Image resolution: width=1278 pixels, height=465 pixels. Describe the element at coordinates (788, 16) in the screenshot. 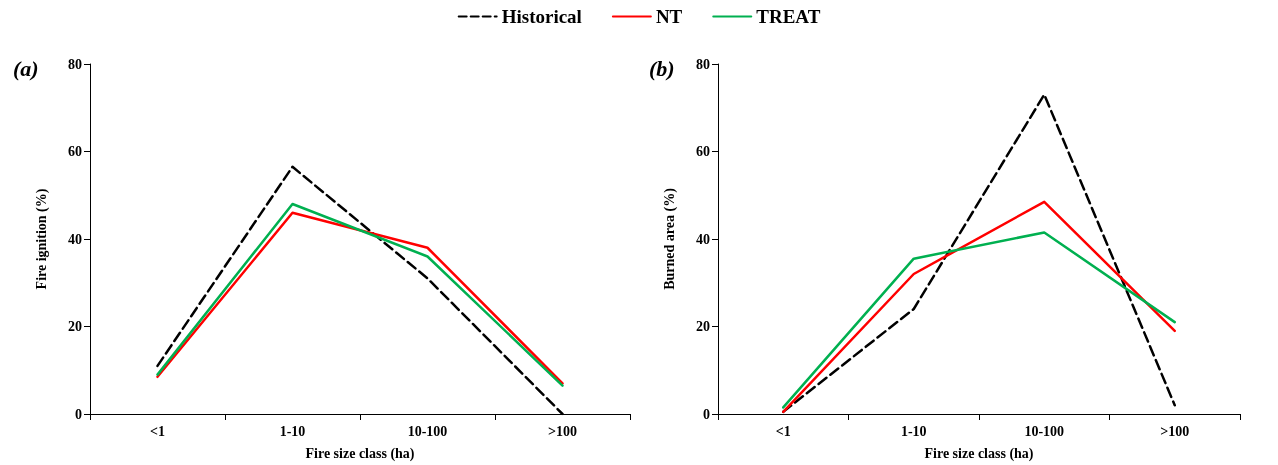

I see `legend-label: TREAT` at that location.